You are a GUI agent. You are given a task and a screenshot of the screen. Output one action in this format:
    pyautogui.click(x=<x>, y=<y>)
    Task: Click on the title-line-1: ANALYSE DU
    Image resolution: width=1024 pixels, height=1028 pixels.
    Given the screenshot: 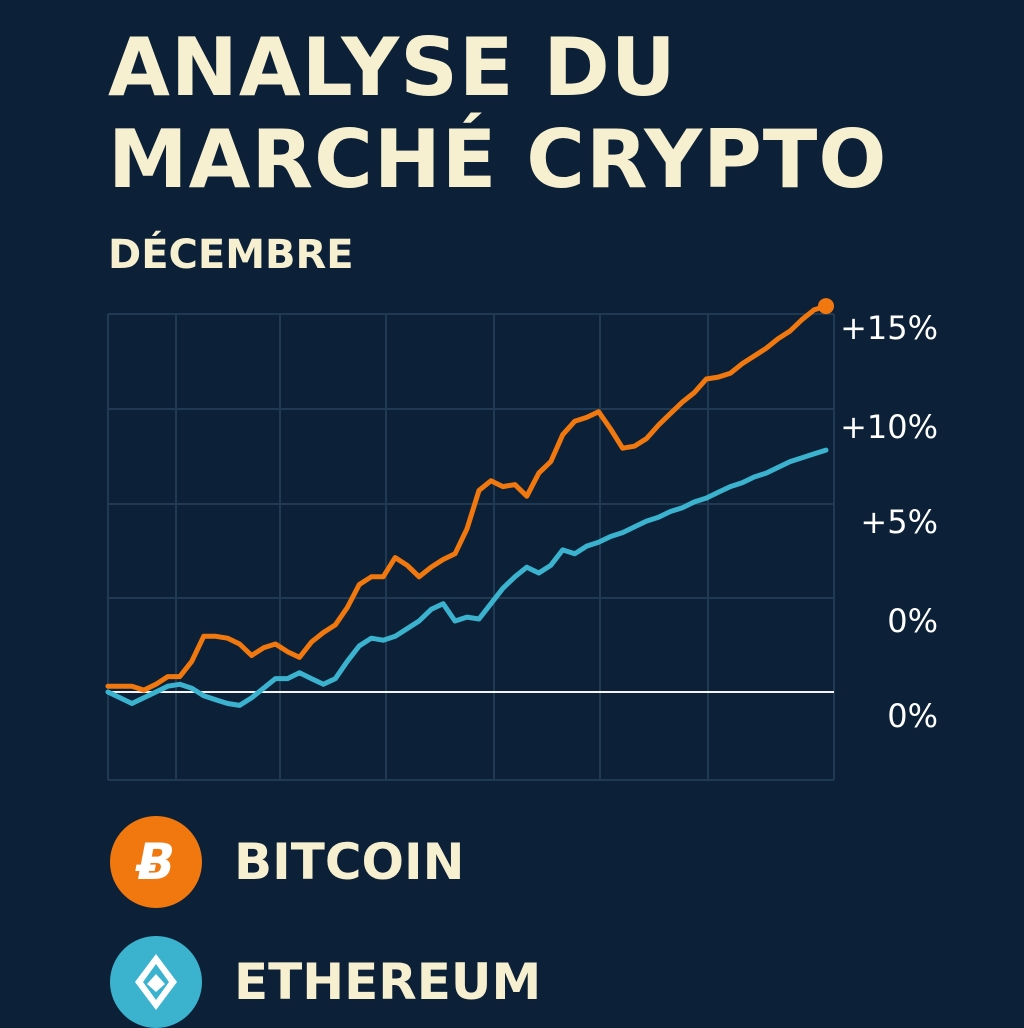 What is the action you would take?
    pyautogui.click(x=392, y=67)
    